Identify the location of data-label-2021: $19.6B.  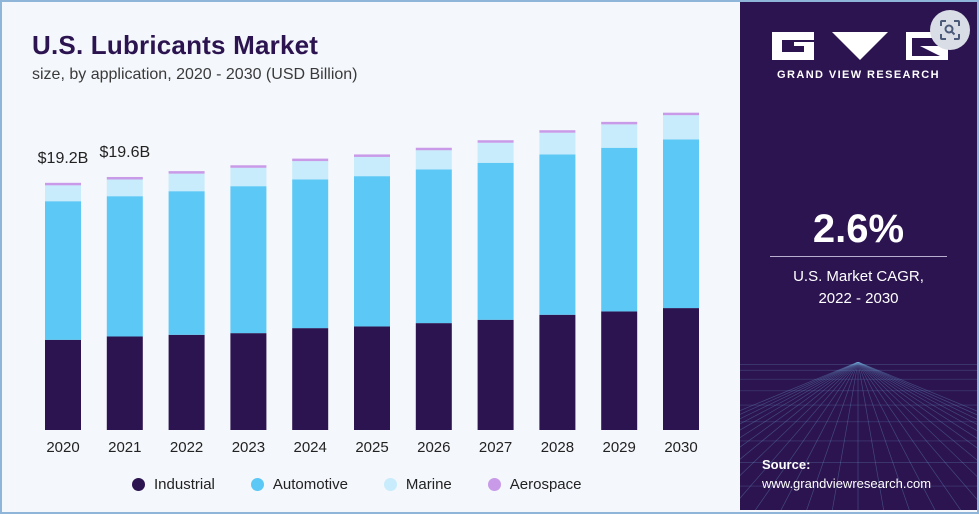
(124, 152).